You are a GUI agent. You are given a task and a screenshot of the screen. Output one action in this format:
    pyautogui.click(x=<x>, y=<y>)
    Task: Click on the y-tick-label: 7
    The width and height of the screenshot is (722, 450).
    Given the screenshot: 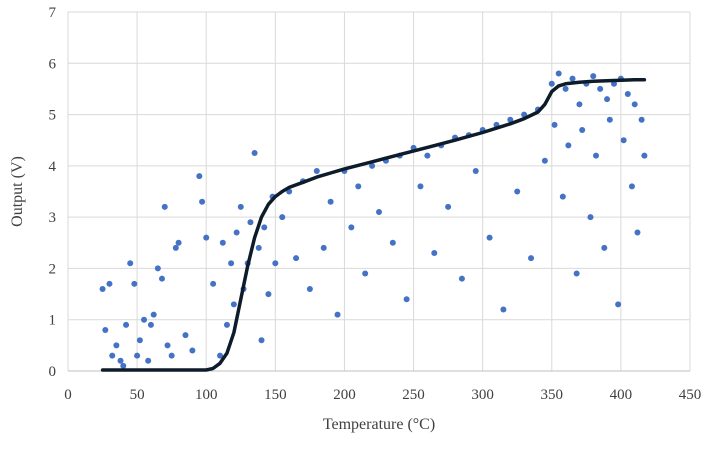 What is the action you would take?
    pyautogui.click(x=53, y=13)
    